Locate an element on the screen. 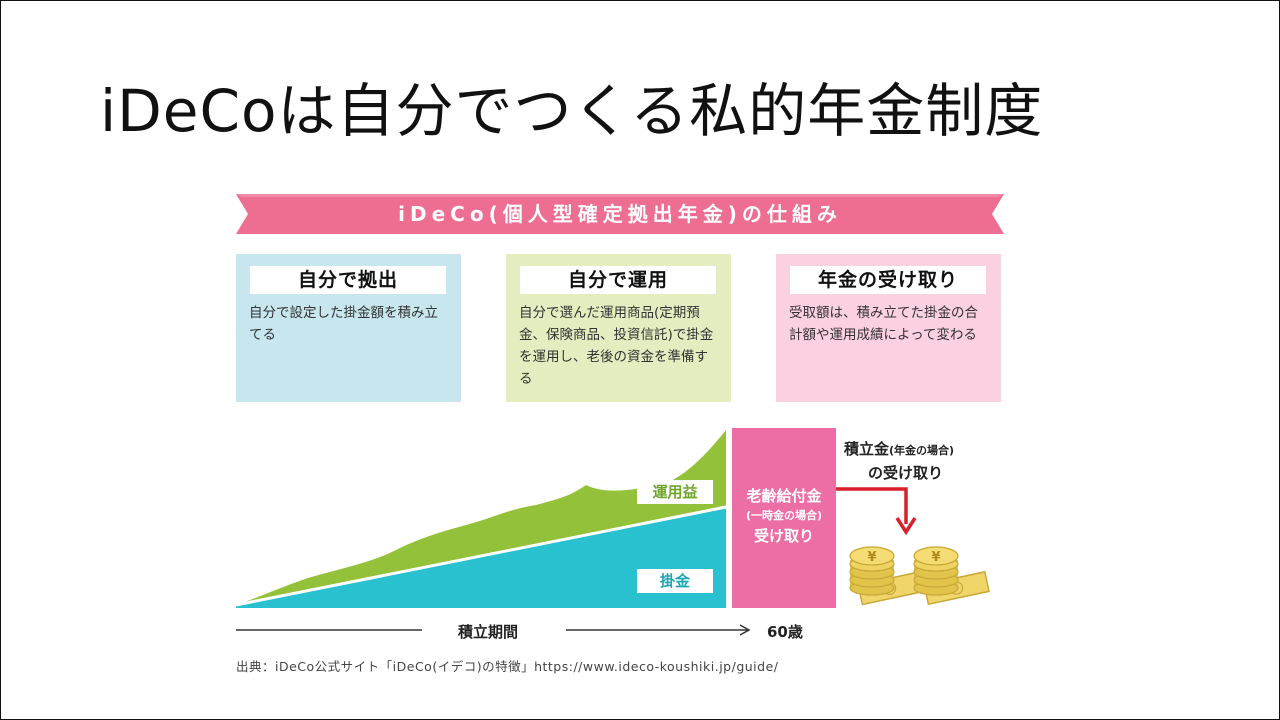 This screenshot has height=720, width=1280. box-body: 自分で設定した掛金額を積み立てる is located at coordinates (343, 324).